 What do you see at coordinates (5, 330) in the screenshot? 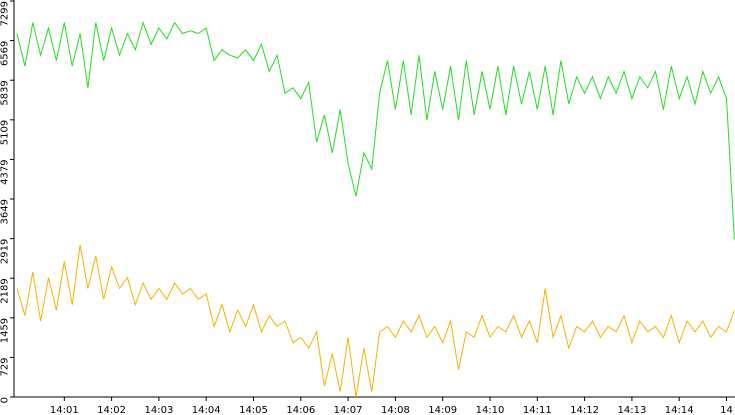
I see `y-tick-label: 1459` at bounding box center [5, 330].